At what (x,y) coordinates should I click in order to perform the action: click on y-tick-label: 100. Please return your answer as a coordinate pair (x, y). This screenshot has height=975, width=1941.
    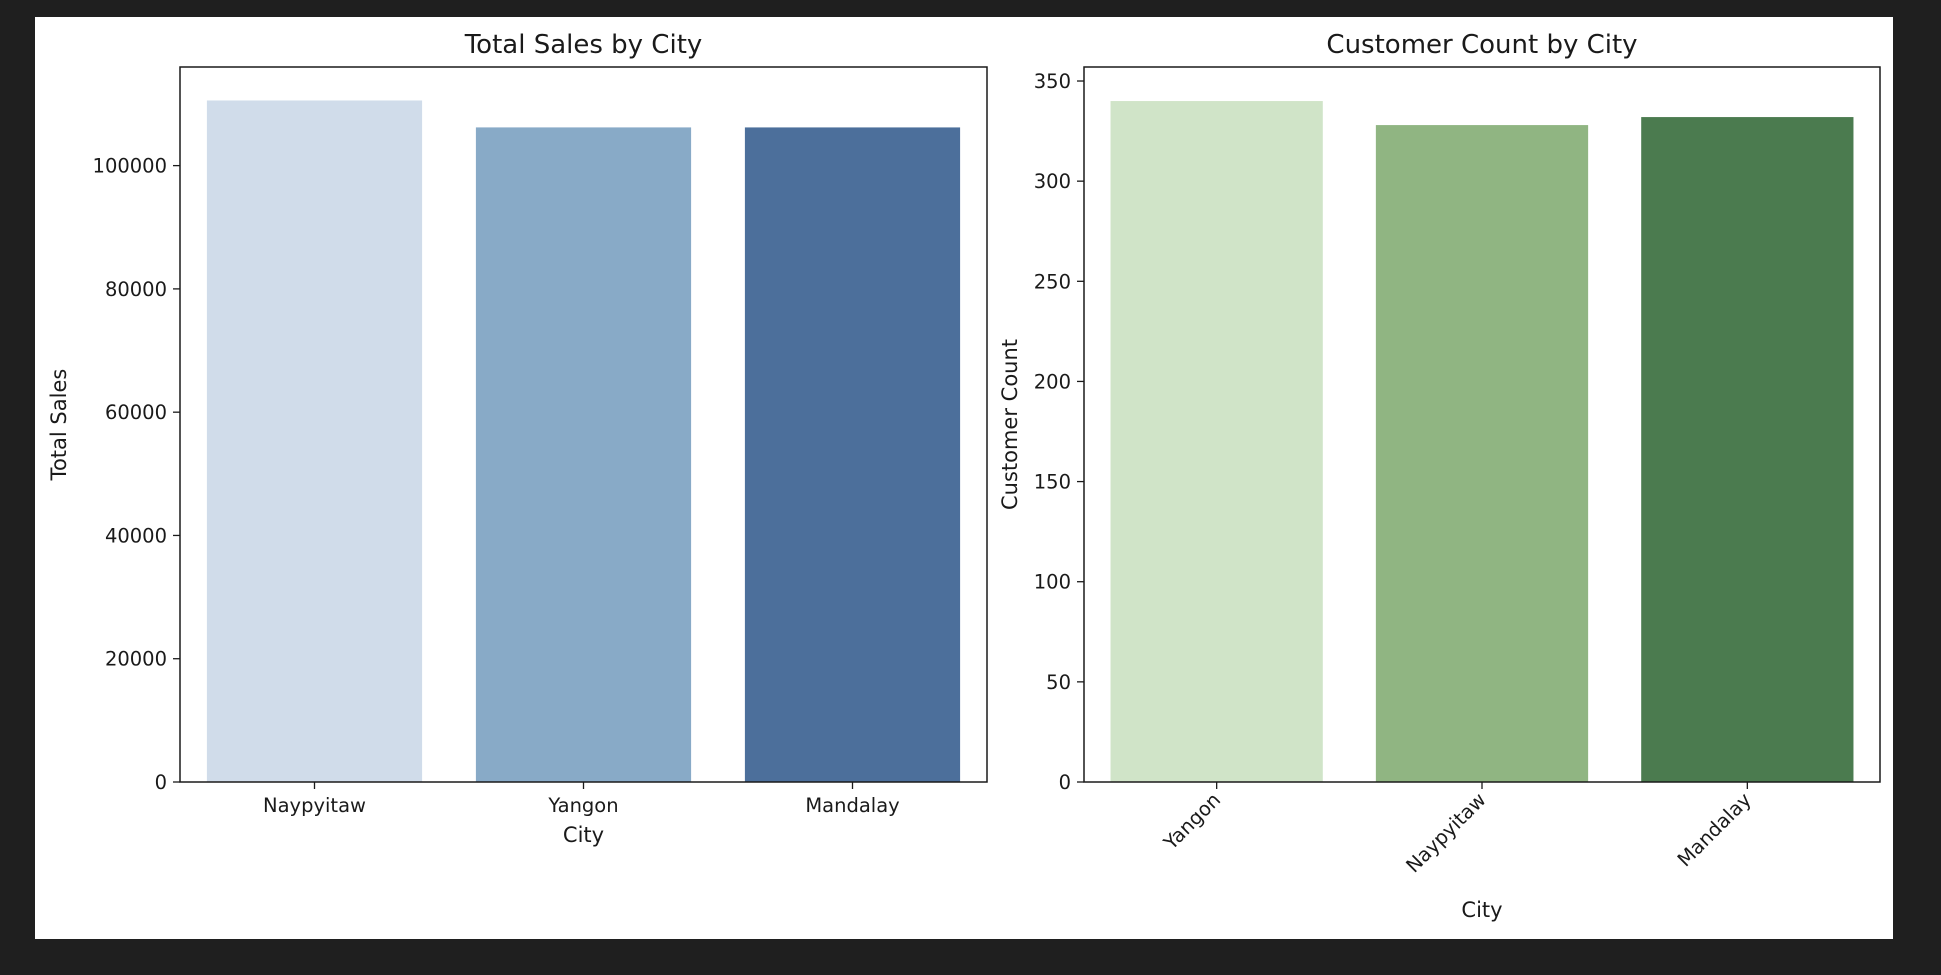
    Looking at the image, I should click on (1052, 582).